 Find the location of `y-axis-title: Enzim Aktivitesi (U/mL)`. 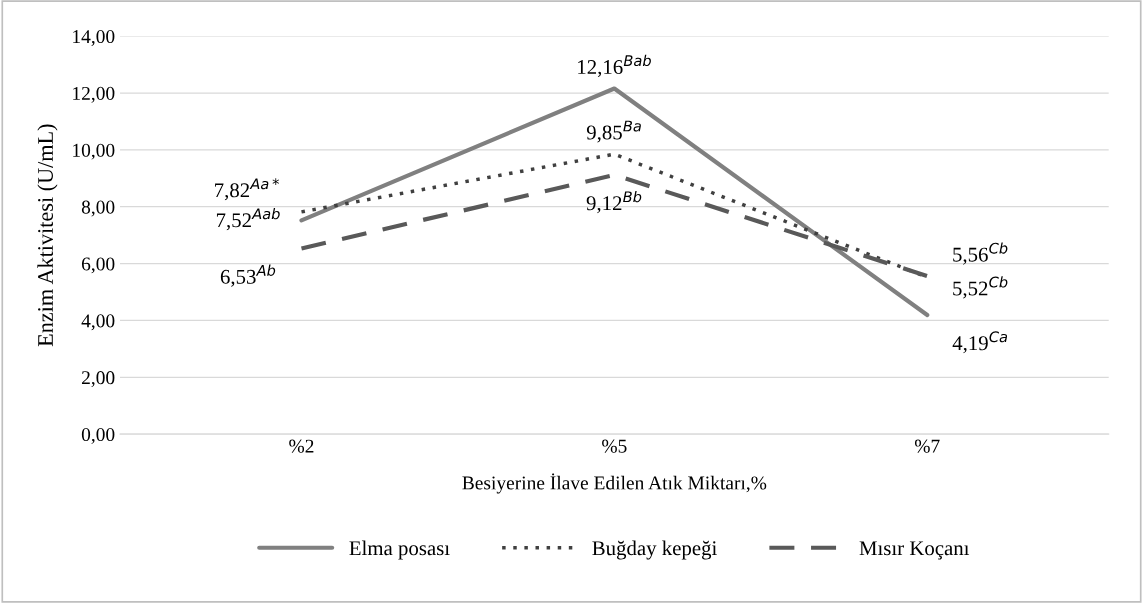

y-axis-title: Enzim Aktivitesi (U/mL) is located at coordinates (47, 235).